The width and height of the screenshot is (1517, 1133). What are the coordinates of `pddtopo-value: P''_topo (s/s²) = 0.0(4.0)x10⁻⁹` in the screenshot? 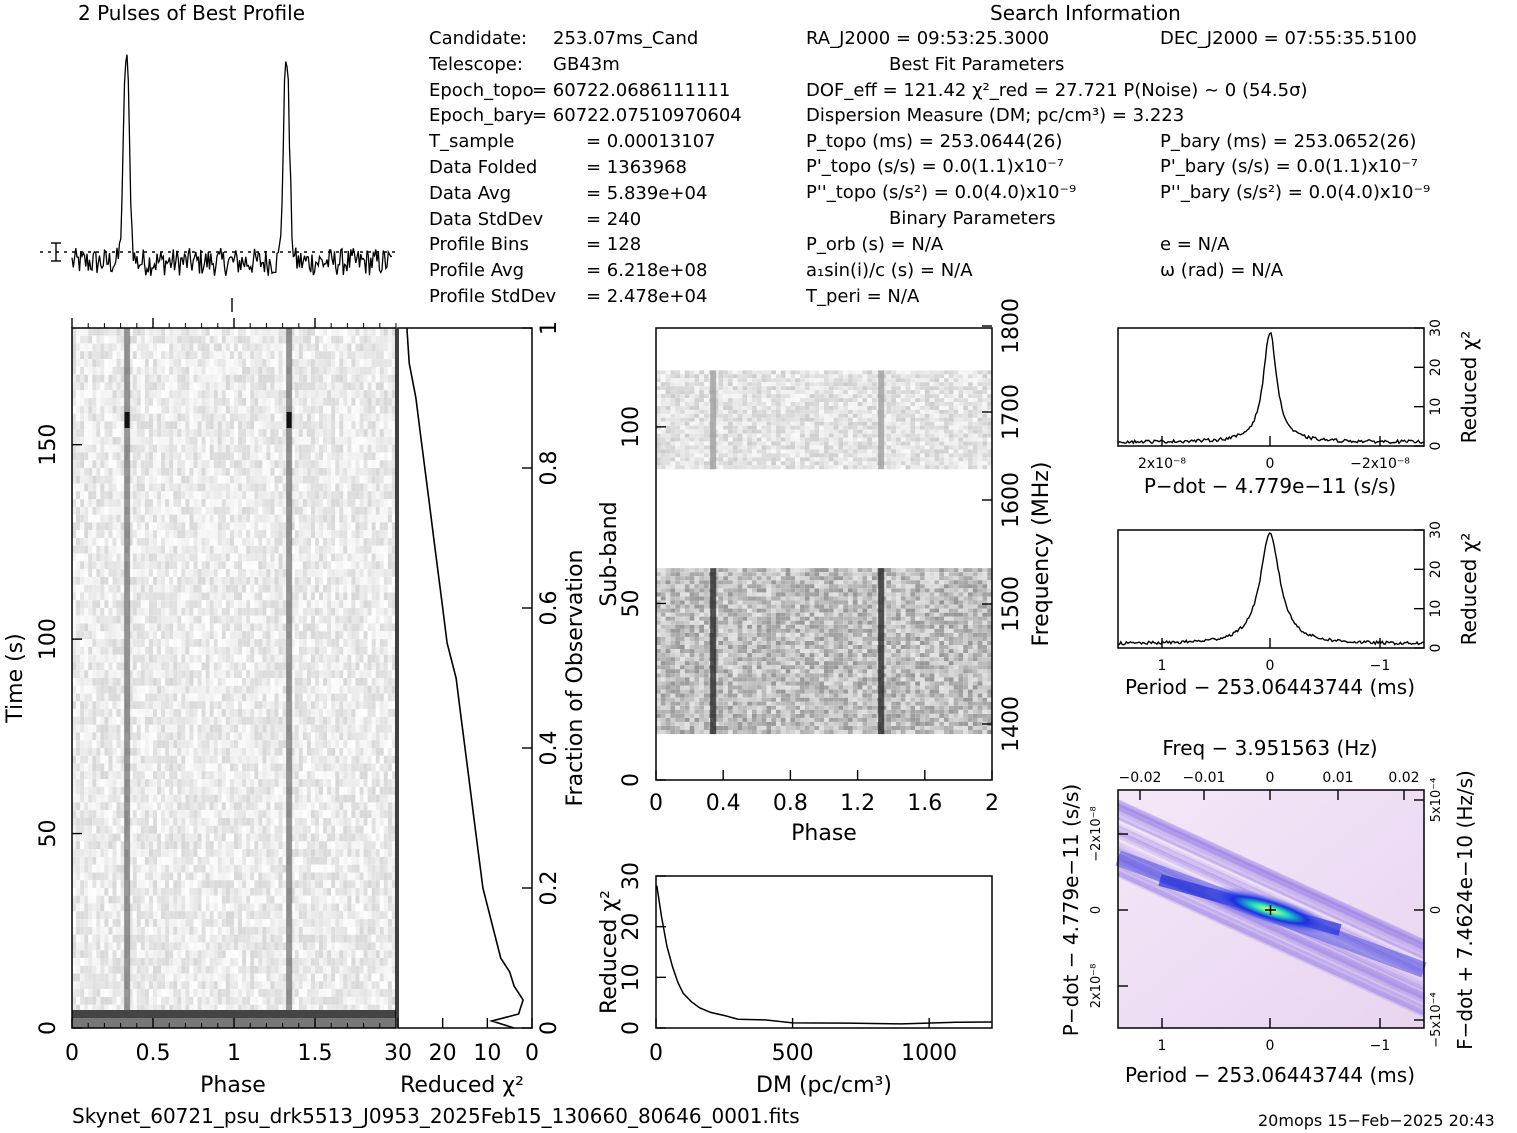 It's located at (941, 192).